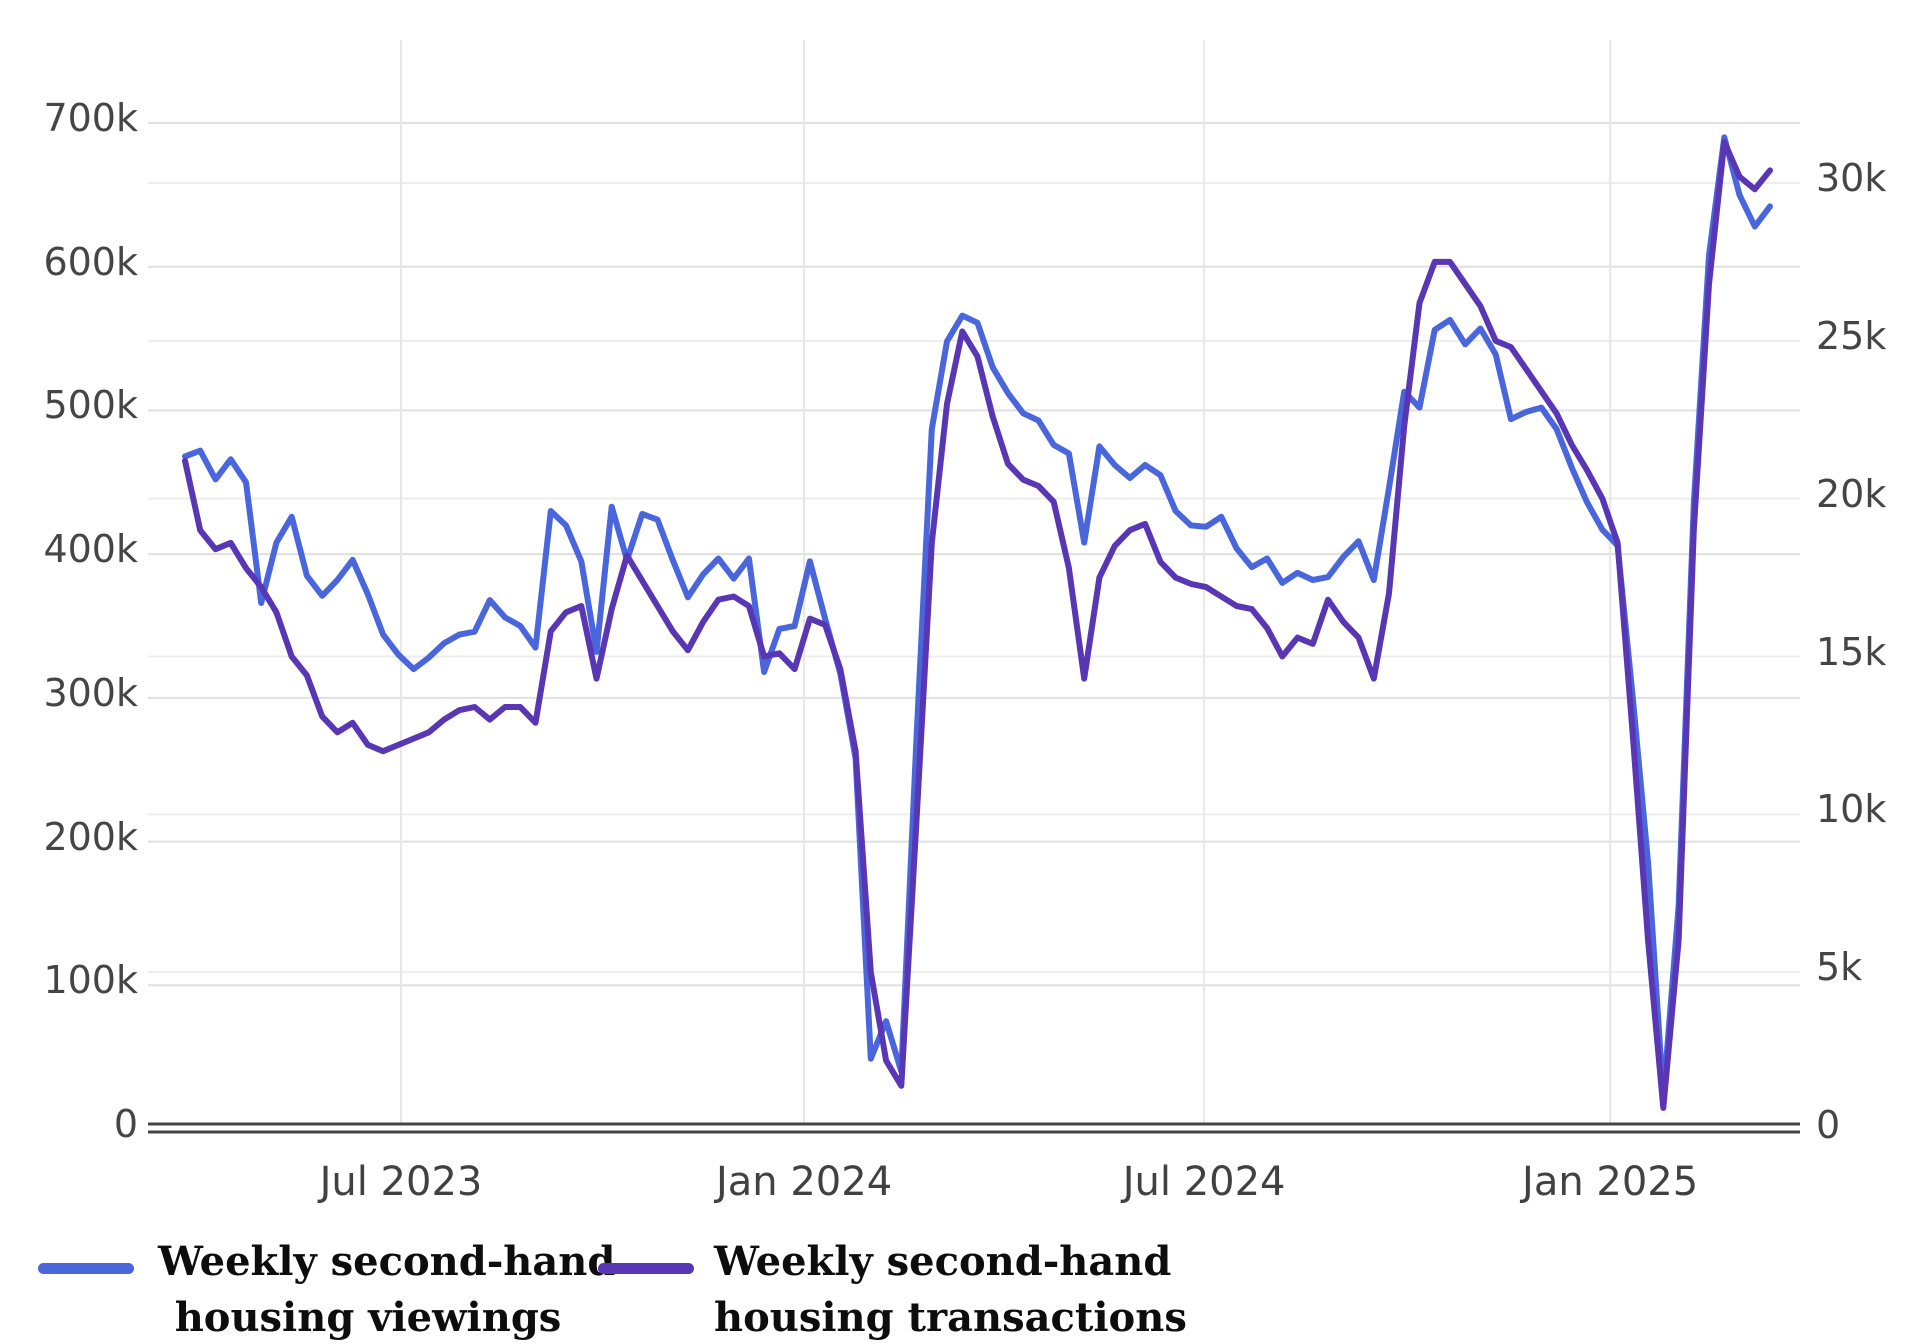  What do you see at coordinates (1851, 651) in the screenshot?
I see `y-axis-right-tick-label: 15k` at bounding box center [1851, 651].